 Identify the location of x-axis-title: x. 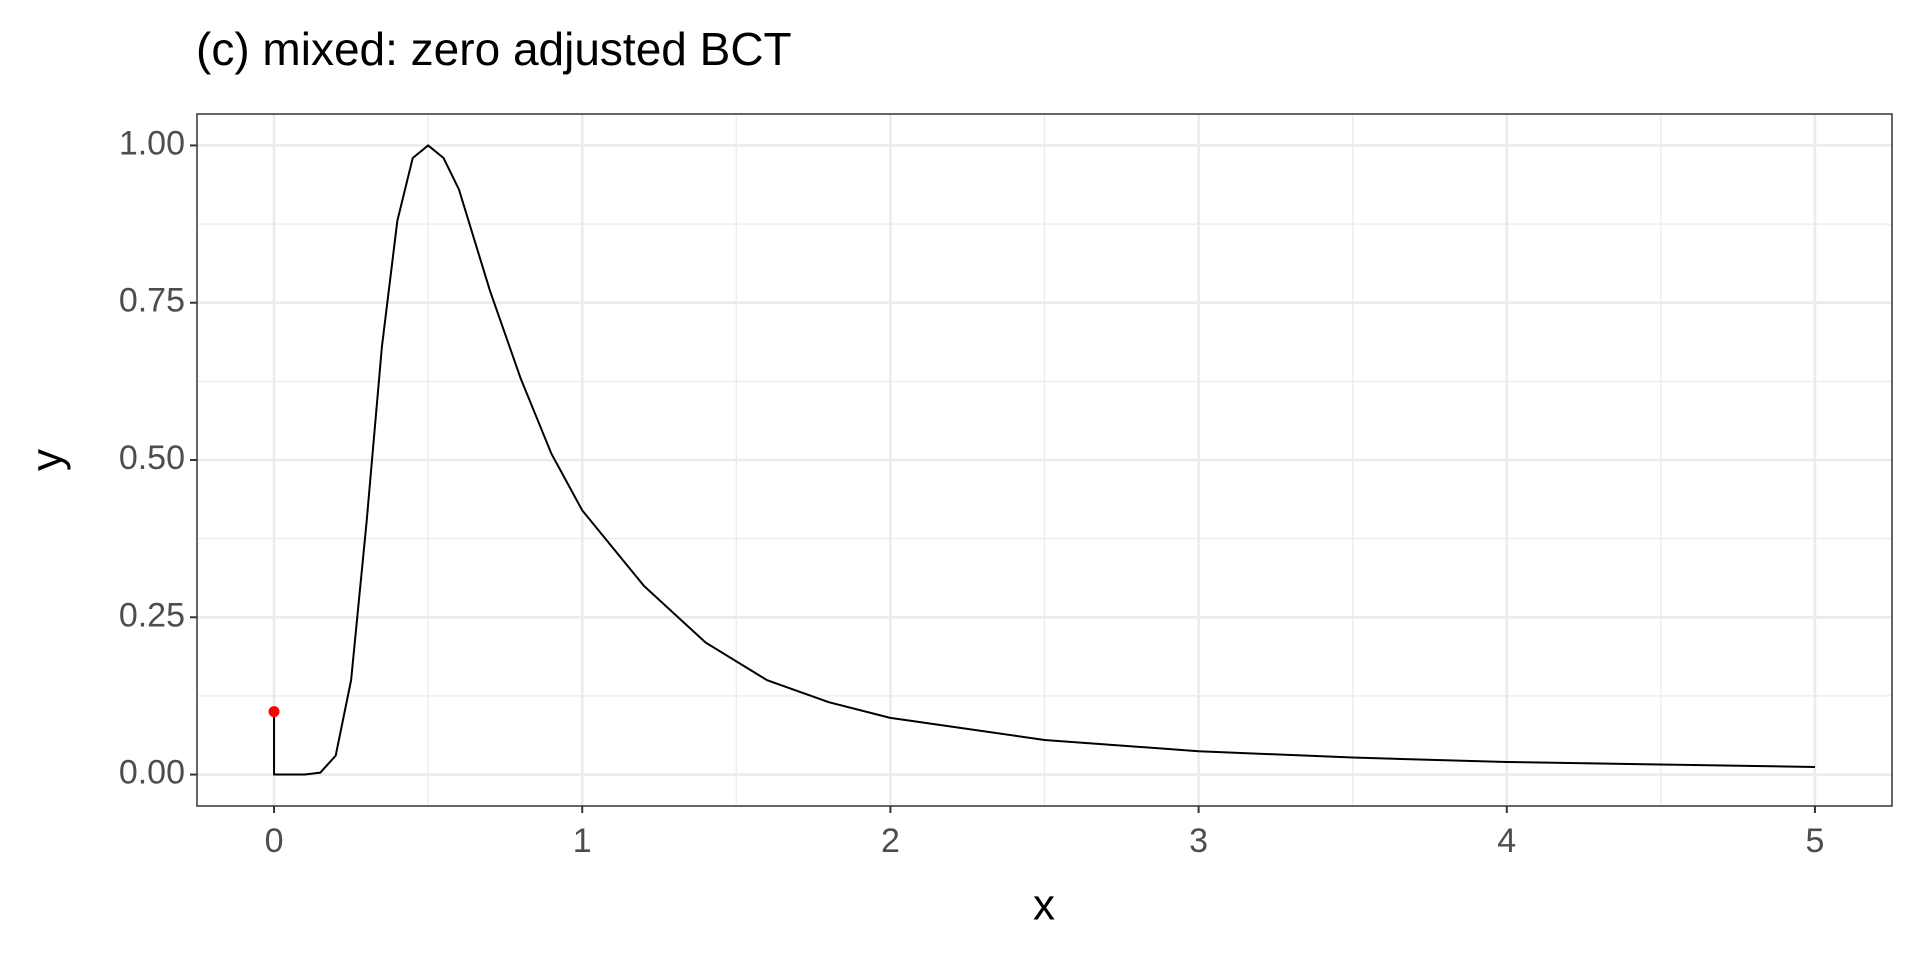
(1044, 905).